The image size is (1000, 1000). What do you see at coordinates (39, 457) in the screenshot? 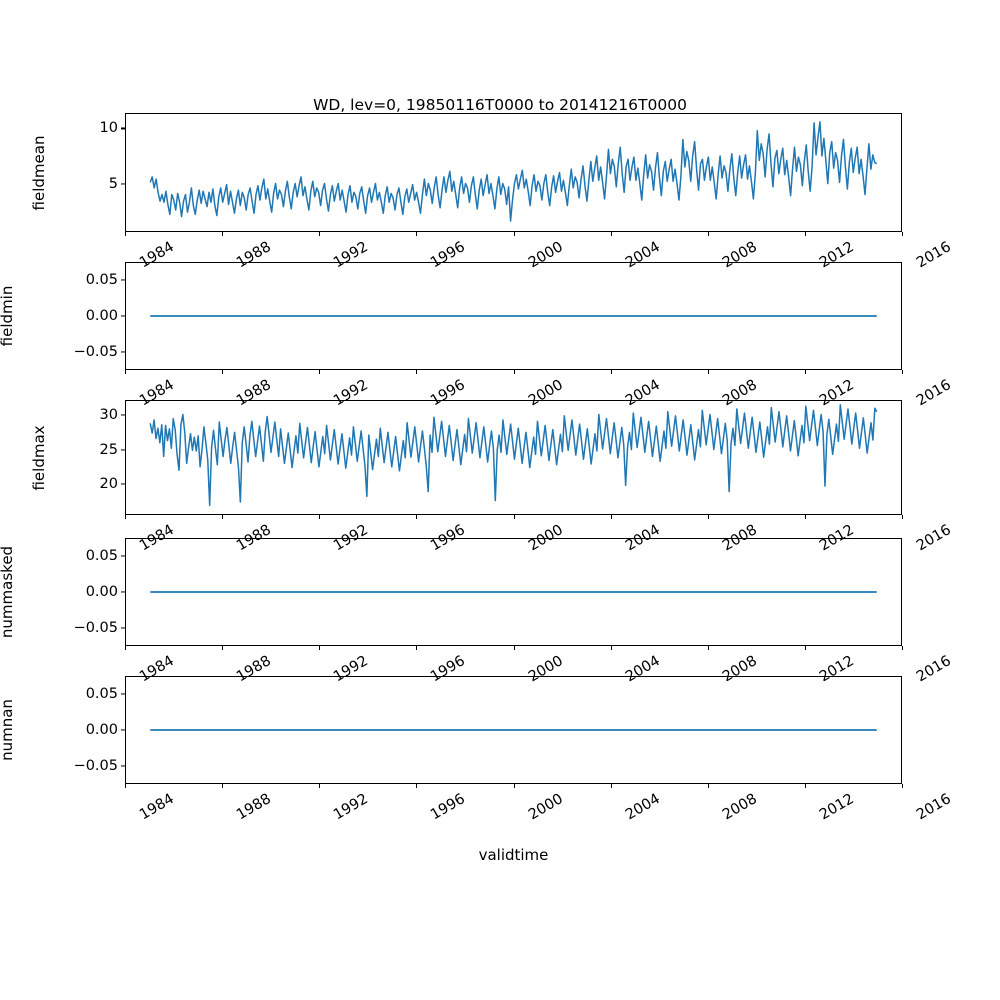
I see `y-axis-label: fieldmax` at bounding box center [39, 457].